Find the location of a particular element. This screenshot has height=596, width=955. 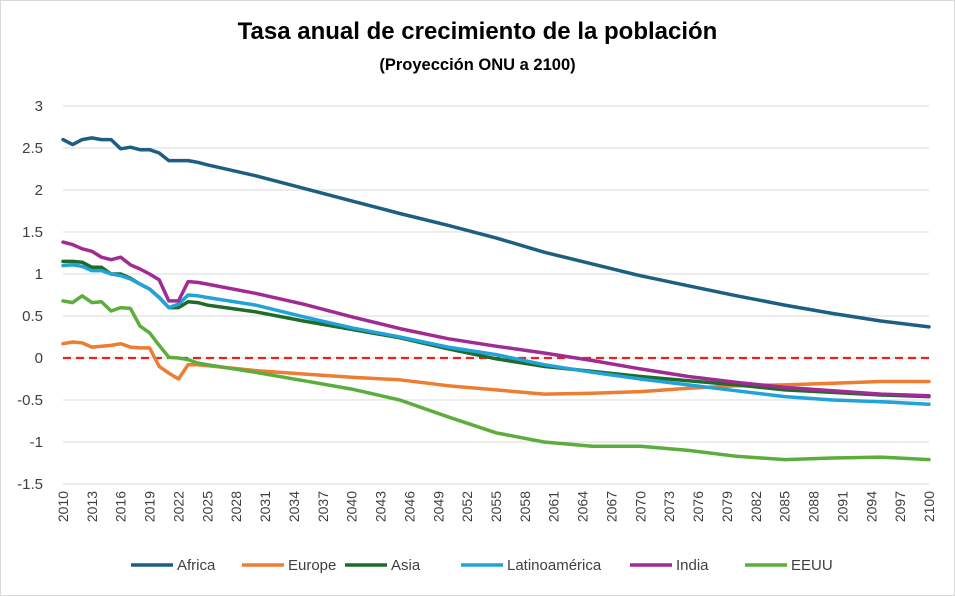

x-tick-label: 2079 is located at coordinates (727, 506).